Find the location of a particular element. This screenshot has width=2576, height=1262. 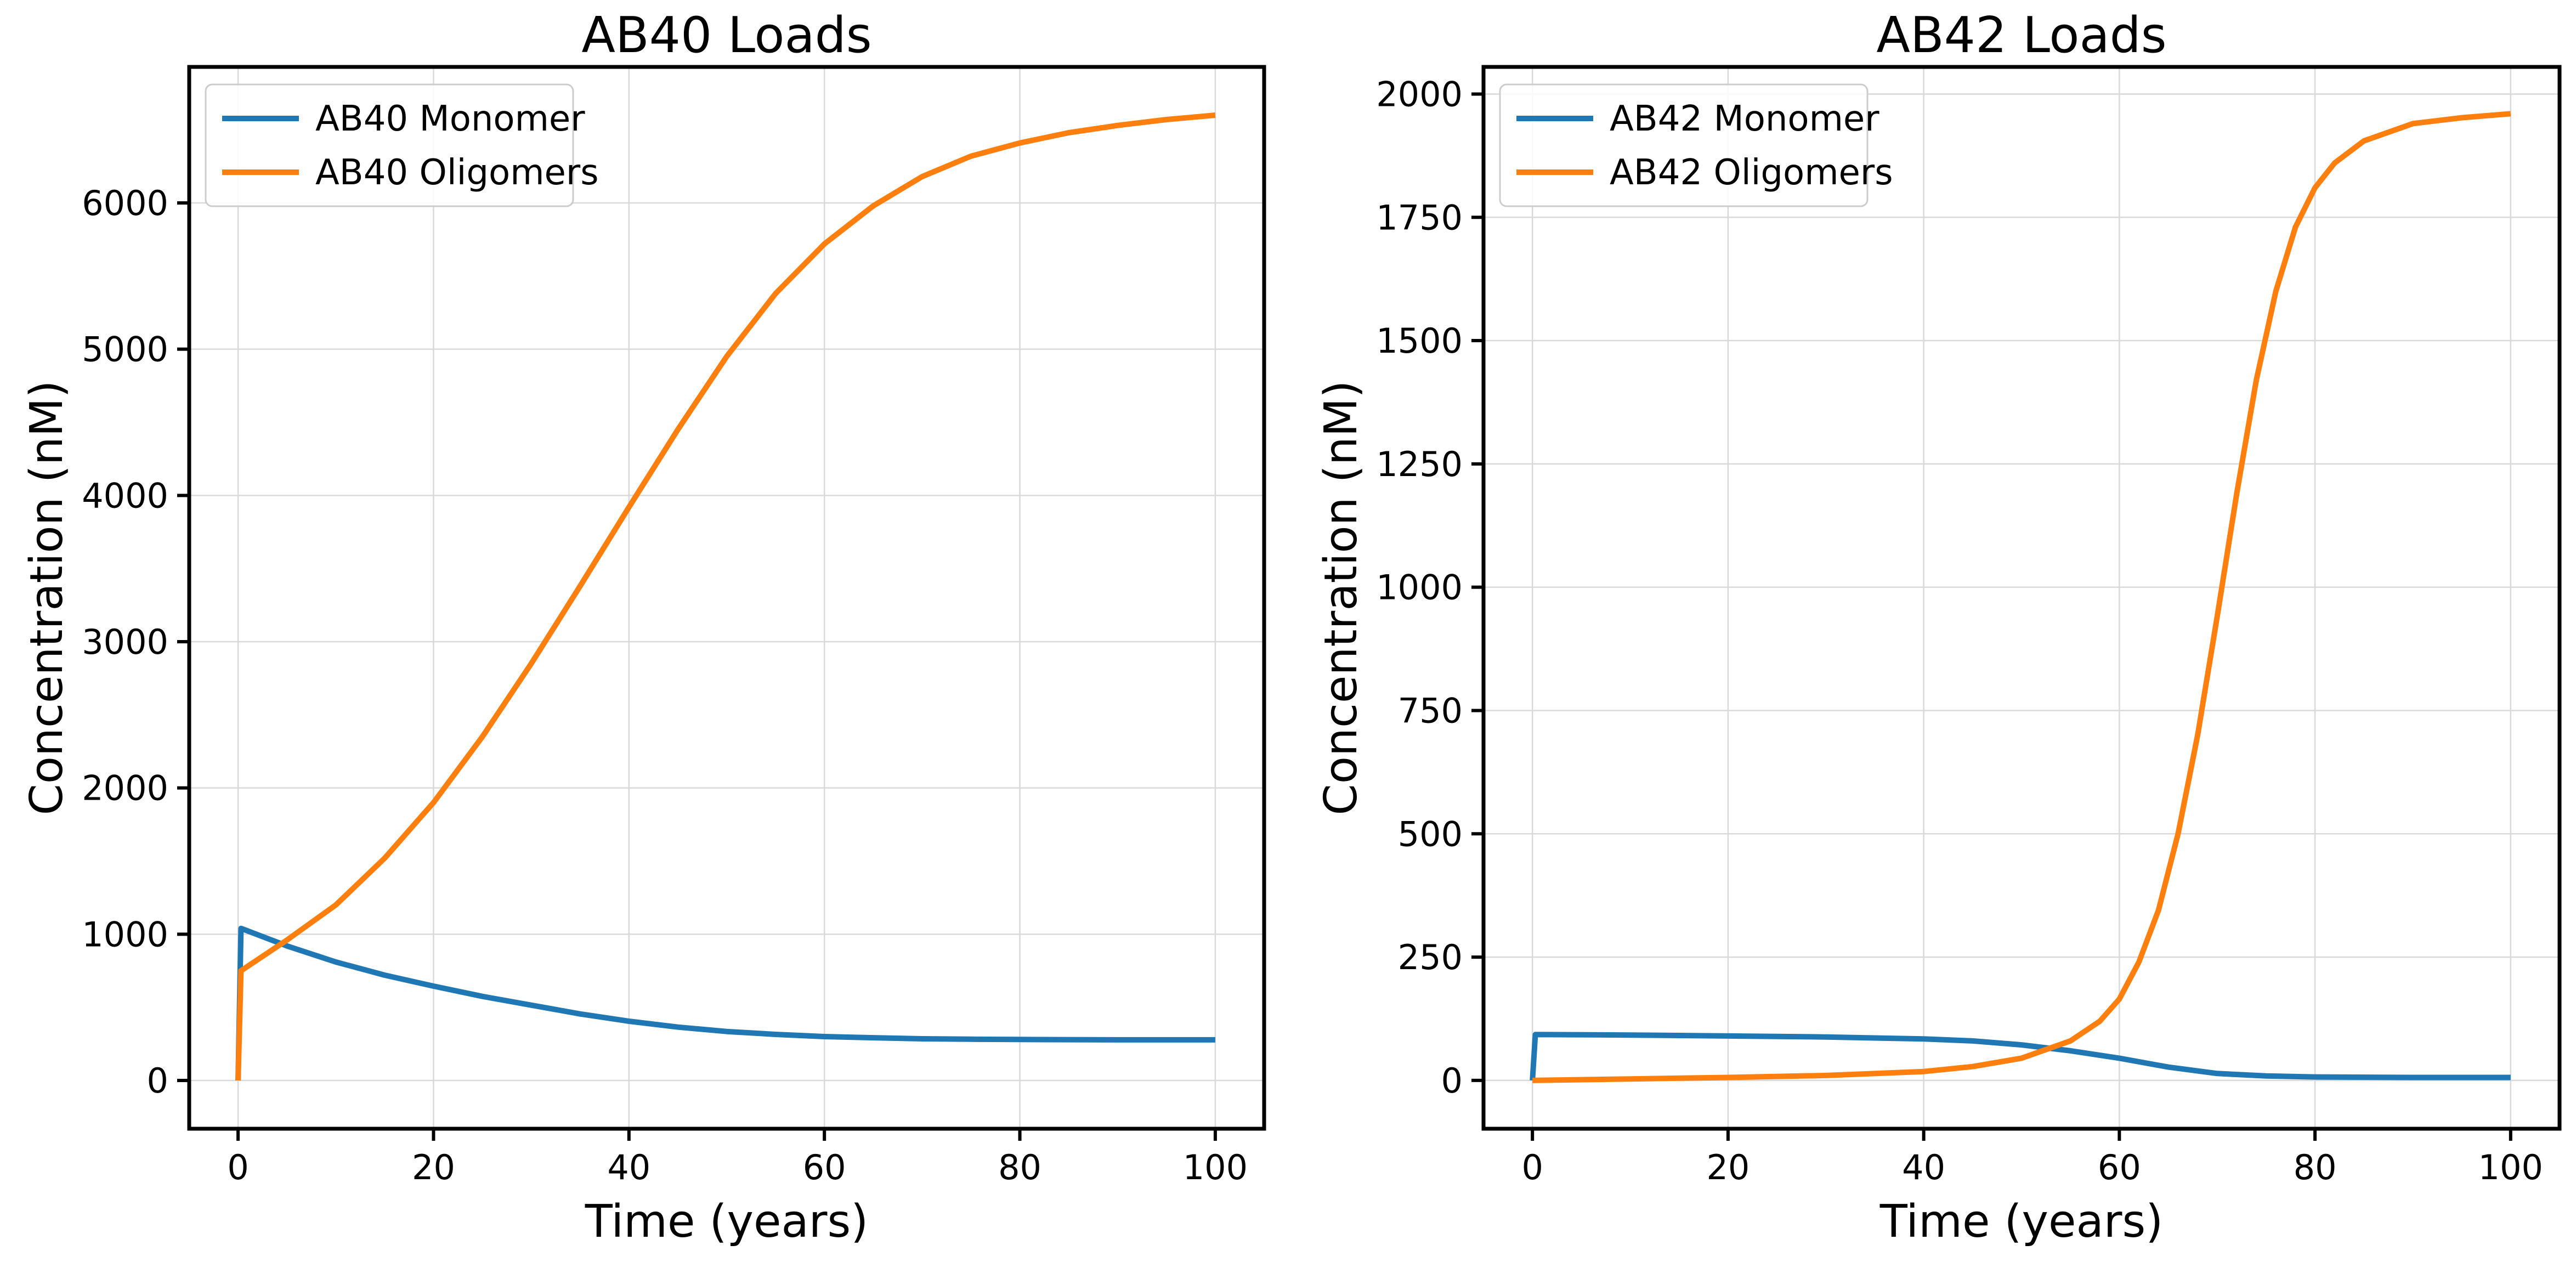

legend: AB40 Monomer AB40 Oligomers is located at coordinates (402, 145).